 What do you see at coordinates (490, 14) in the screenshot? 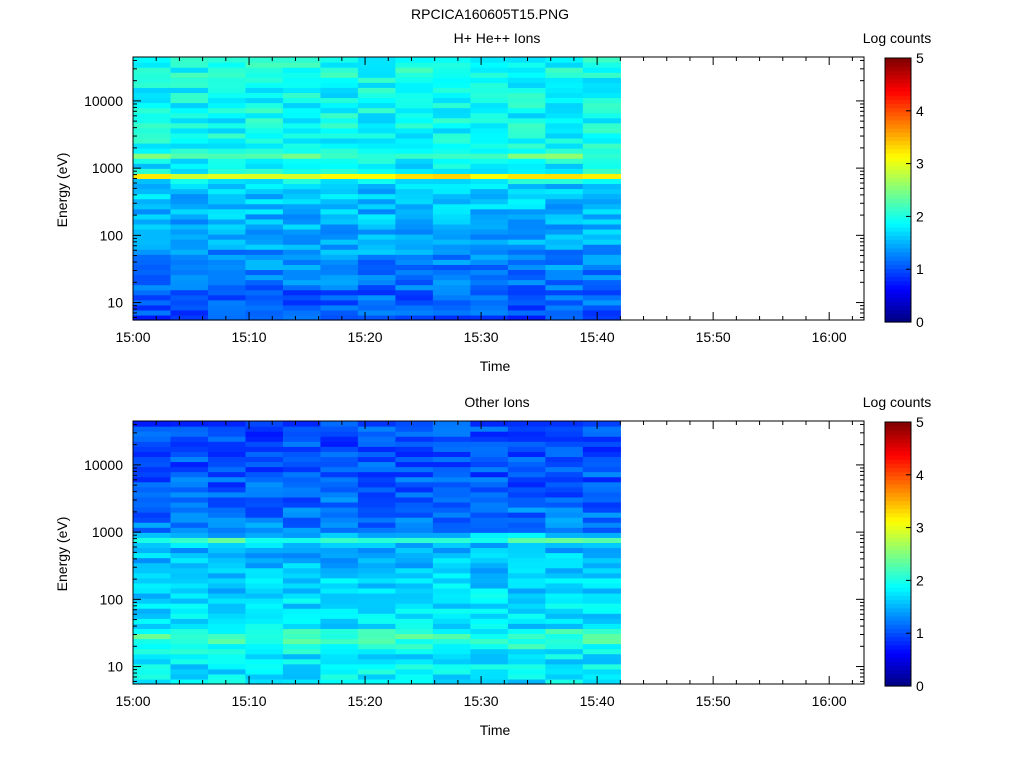
I see `figure-title: RPCICA160605T15.PNG` at bounding box center [490, 14].